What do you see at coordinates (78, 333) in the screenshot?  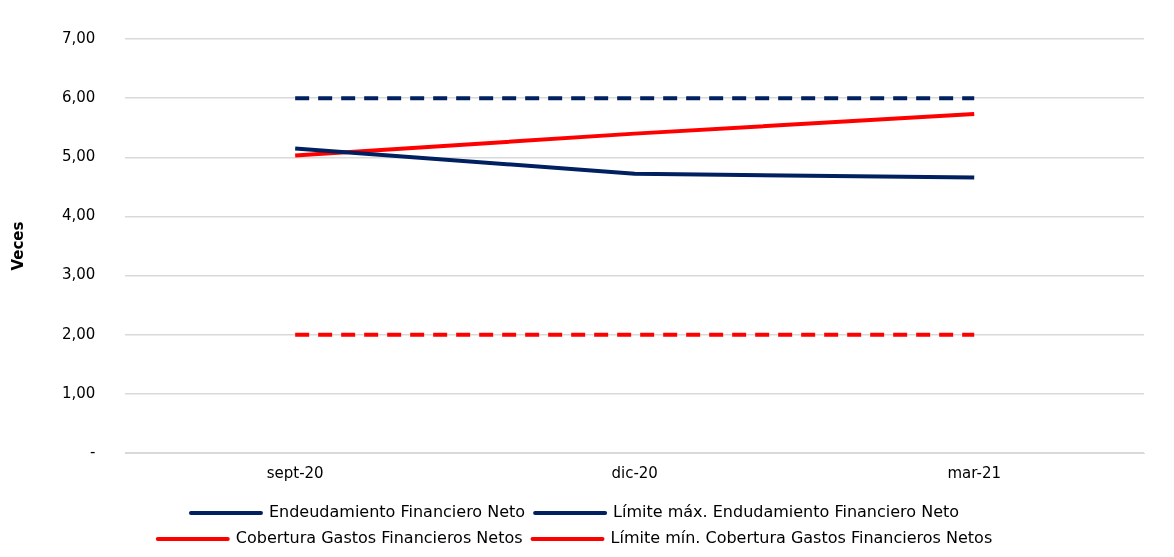 I see `y-tick-label: 2,00` at bounding box center [78, 333].